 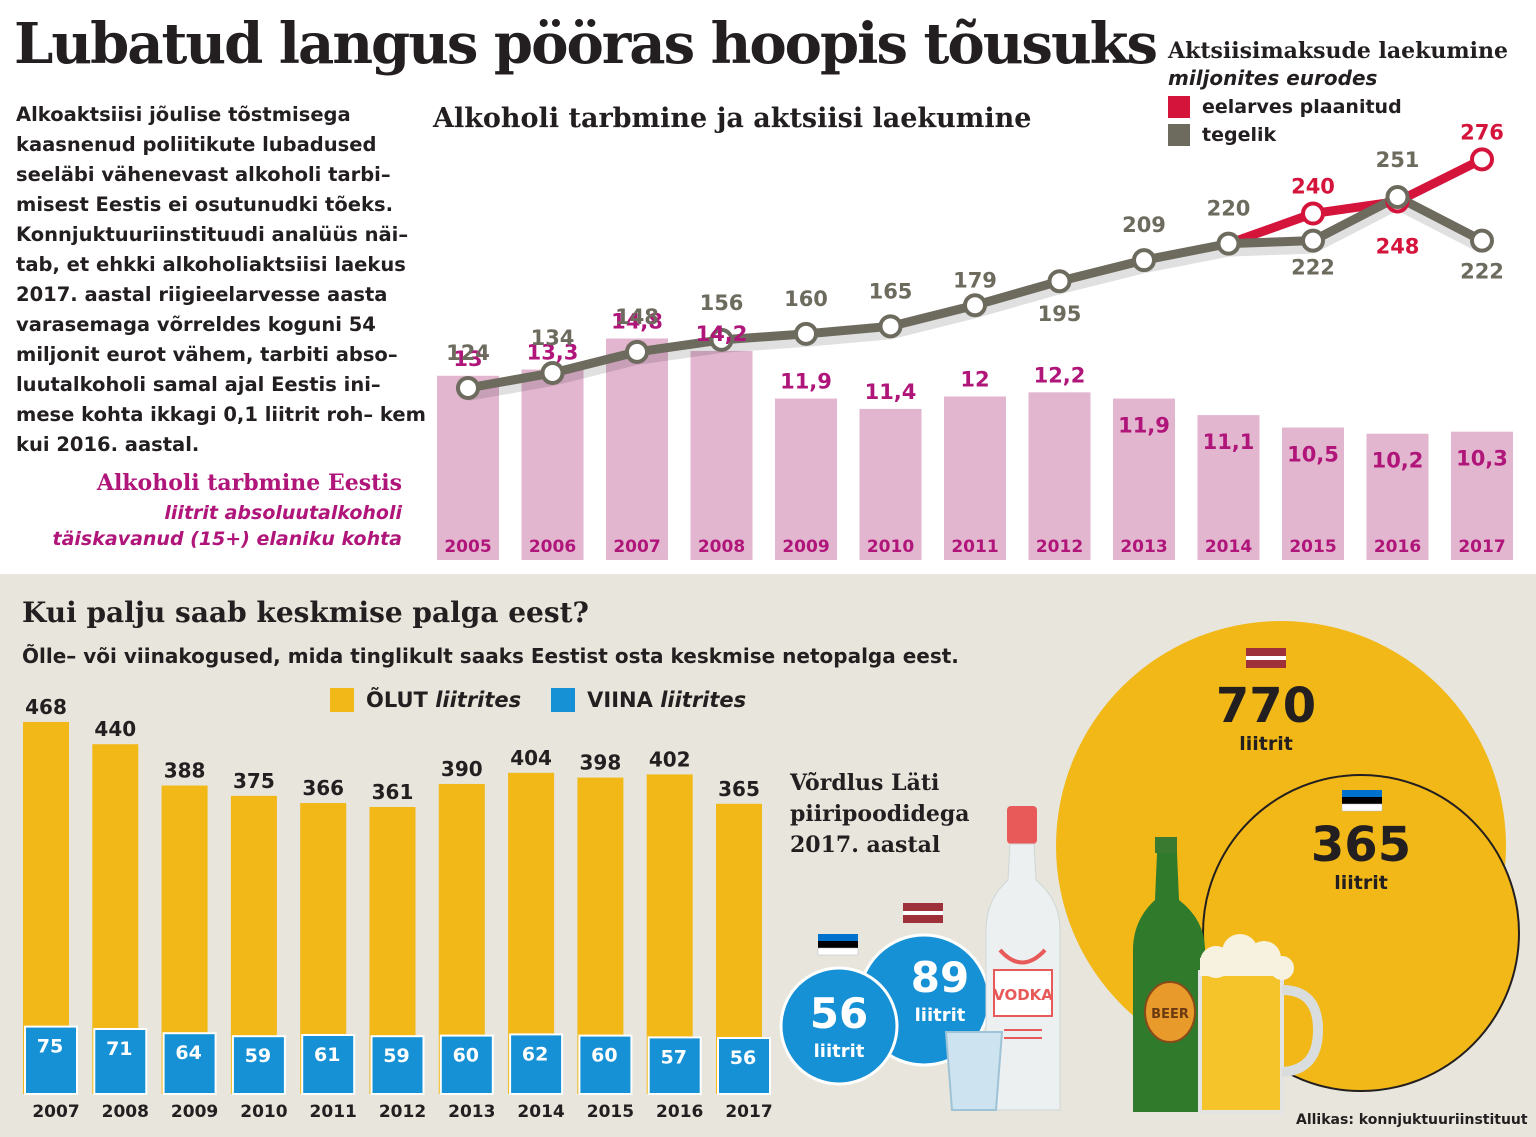 What do you see at coordinates (327, 1055) in the screenshot?
I see `vodka-value-label: 61` at bounding box center [327, 1055].